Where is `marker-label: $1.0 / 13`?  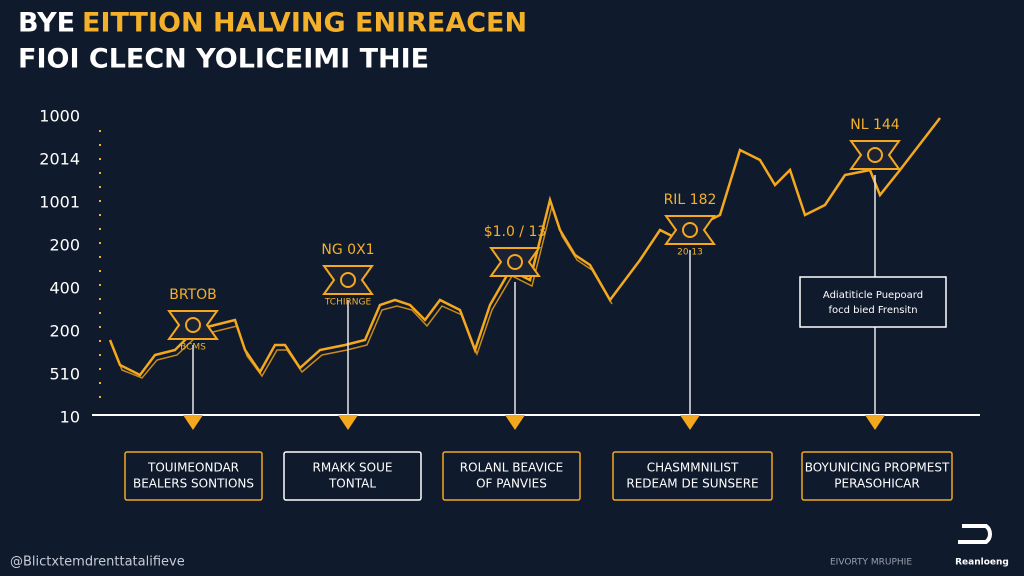 marker-label: $1.0 / 13 is located at coordinates (515, 232).